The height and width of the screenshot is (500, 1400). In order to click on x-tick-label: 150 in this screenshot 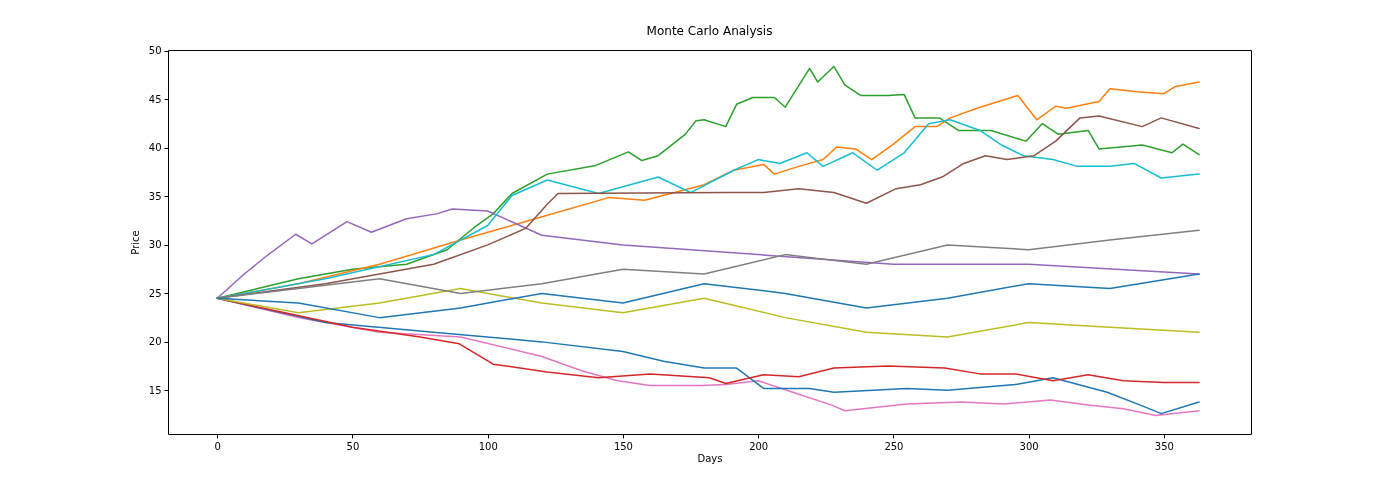, I will do `click(623, 446)`.